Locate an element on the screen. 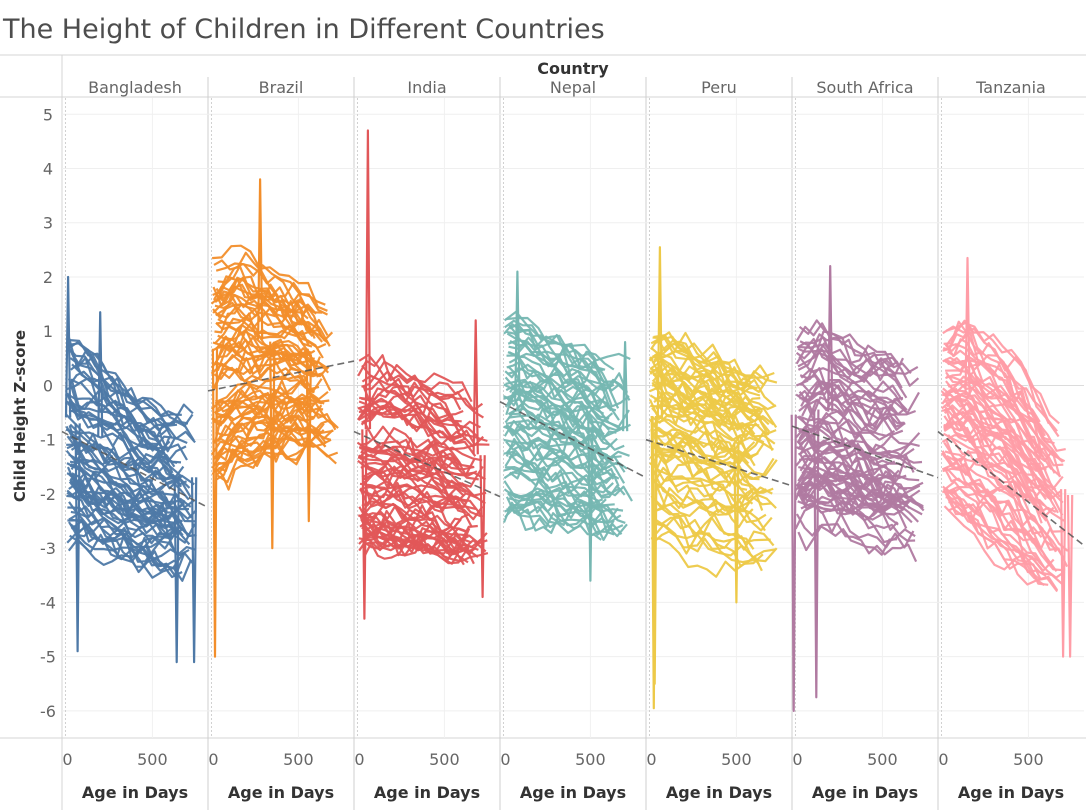 This screenshot has height=810, width=1086. y-tick-label: 1 is located at coordinates (48, 331).